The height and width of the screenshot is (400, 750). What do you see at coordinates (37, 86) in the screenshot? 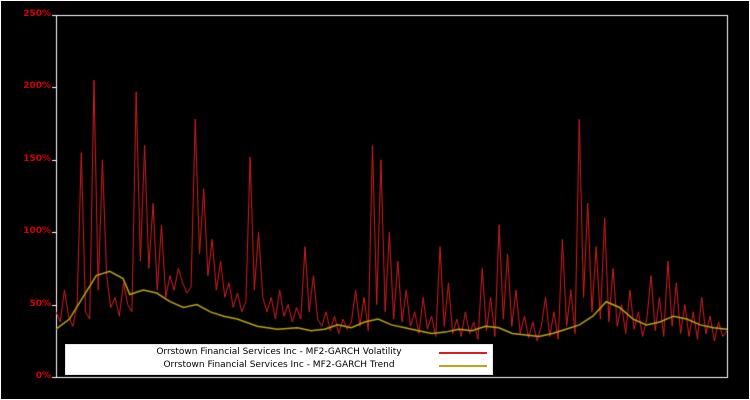
I see `y-tick-label: 200%` at bounding box center [37, 86].